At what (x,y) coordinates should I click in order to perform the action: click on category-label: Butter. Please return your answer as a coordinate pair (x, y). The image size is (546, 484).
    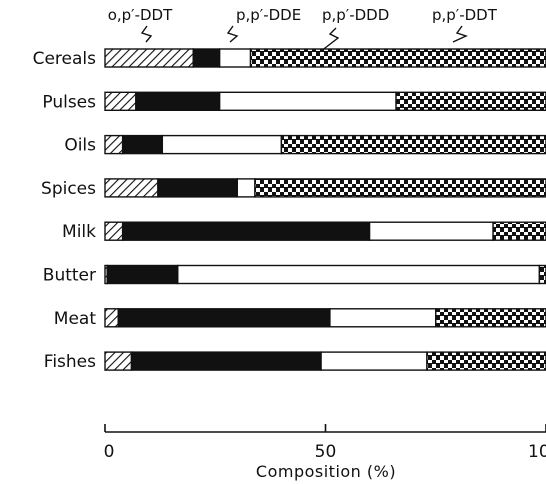
    Looking at the image, I should click on (69, 276).